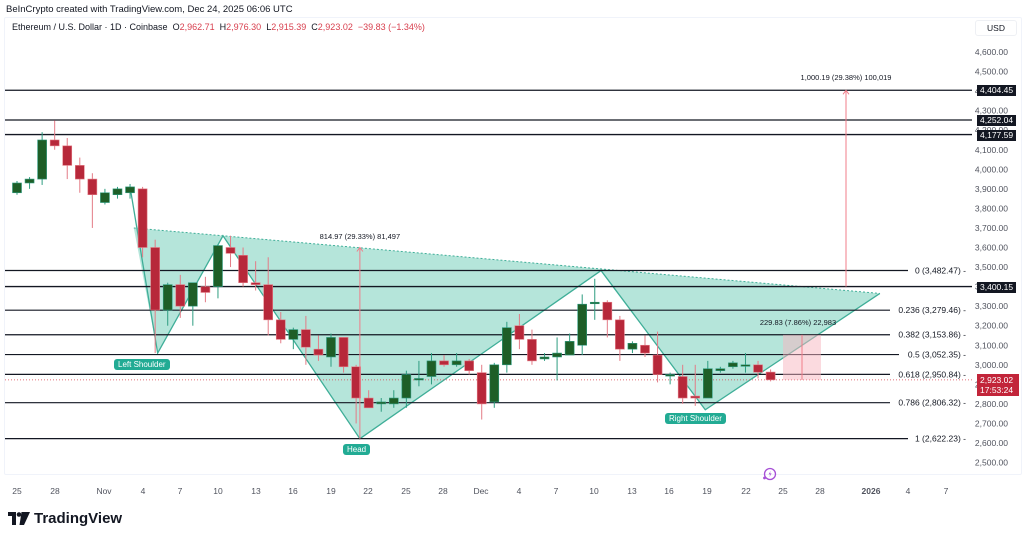  What do you see at coordinates (481, 491) in the screenshot?
I see `svg-text: Dec` at bounding box center [481, 491].